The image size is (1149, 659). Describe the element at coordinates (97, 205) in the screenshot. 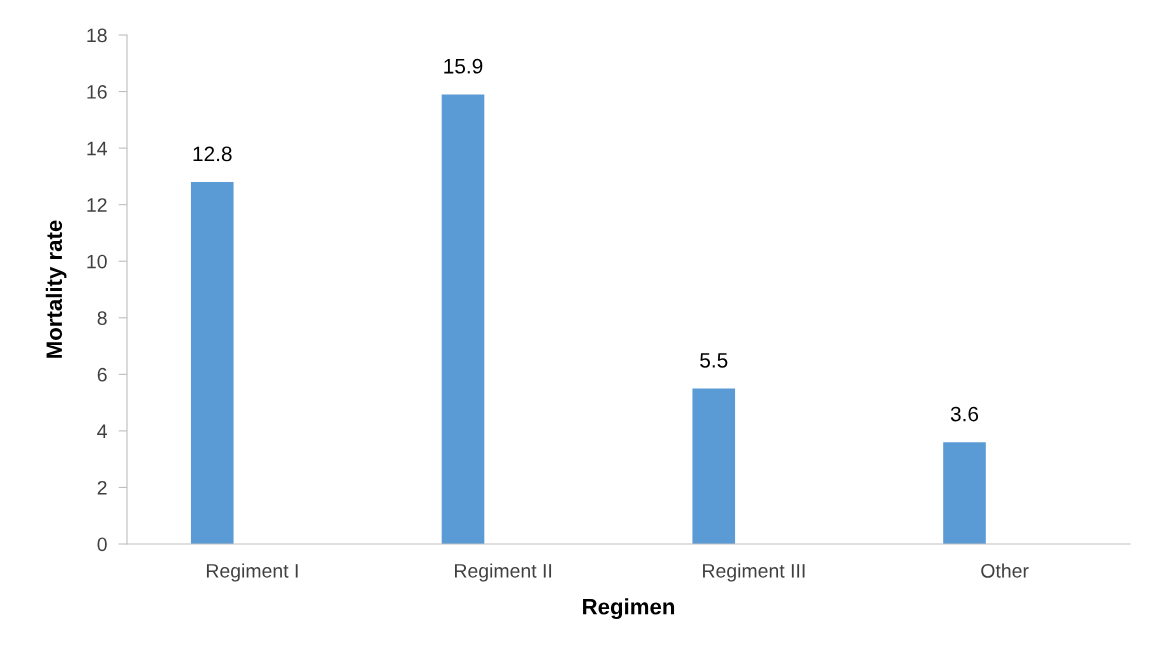

I see `y-tick-label: 12` at that location.